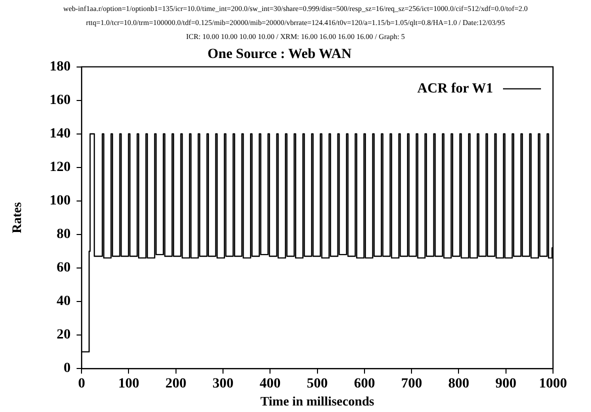 This screenshot has height=412, width=591. I want to click on x-tick-label: 1000, so click(553, 384).